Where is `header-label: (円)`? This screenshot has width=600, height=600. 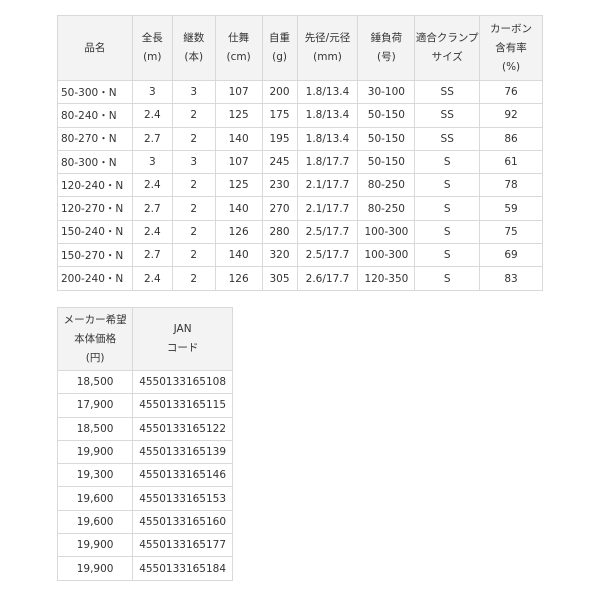 header-label: (円) is located at coordinates (95, 357).